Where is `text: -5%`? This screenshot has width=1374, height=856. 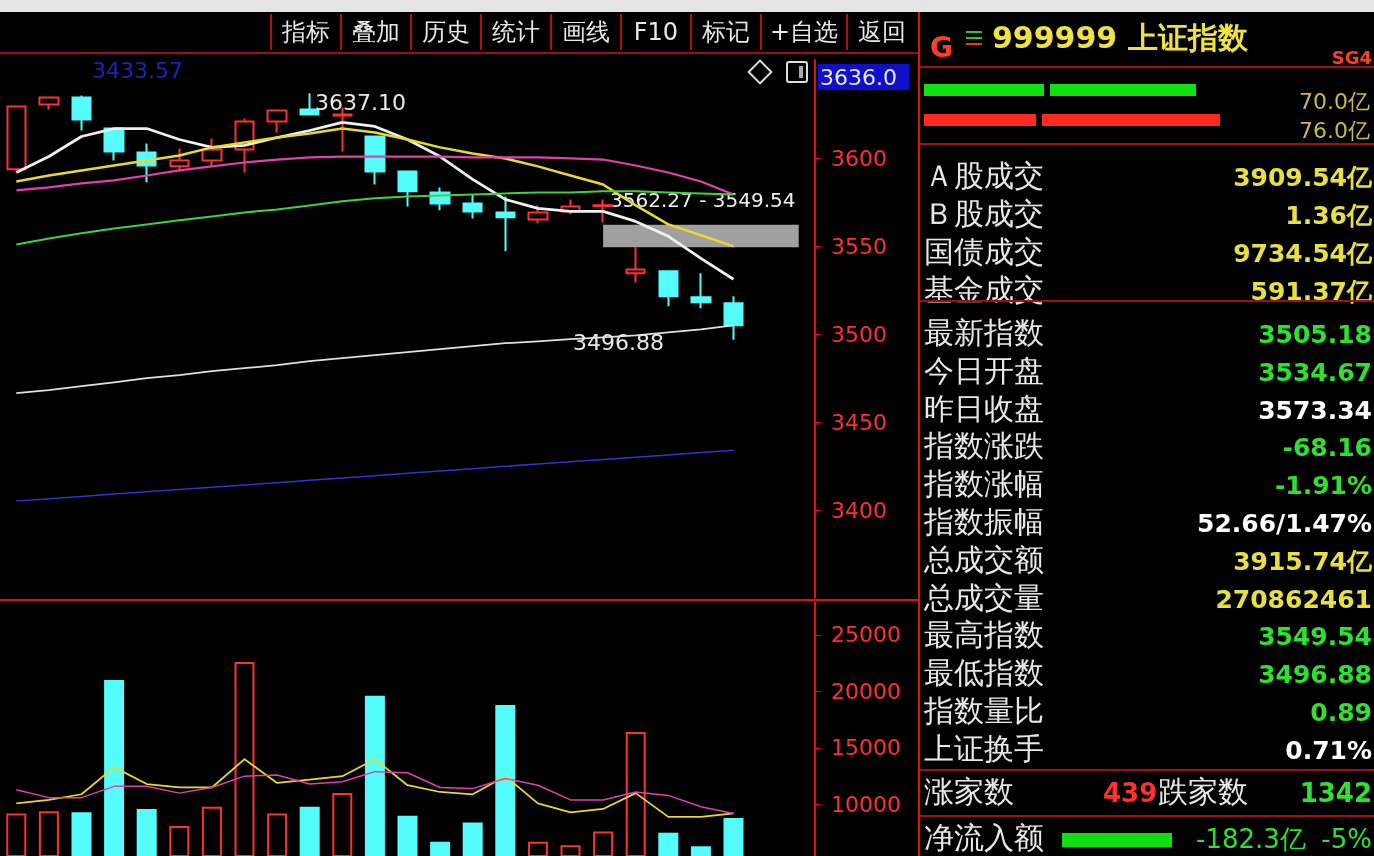
text: -5% is located at coordinates (1346, 839).